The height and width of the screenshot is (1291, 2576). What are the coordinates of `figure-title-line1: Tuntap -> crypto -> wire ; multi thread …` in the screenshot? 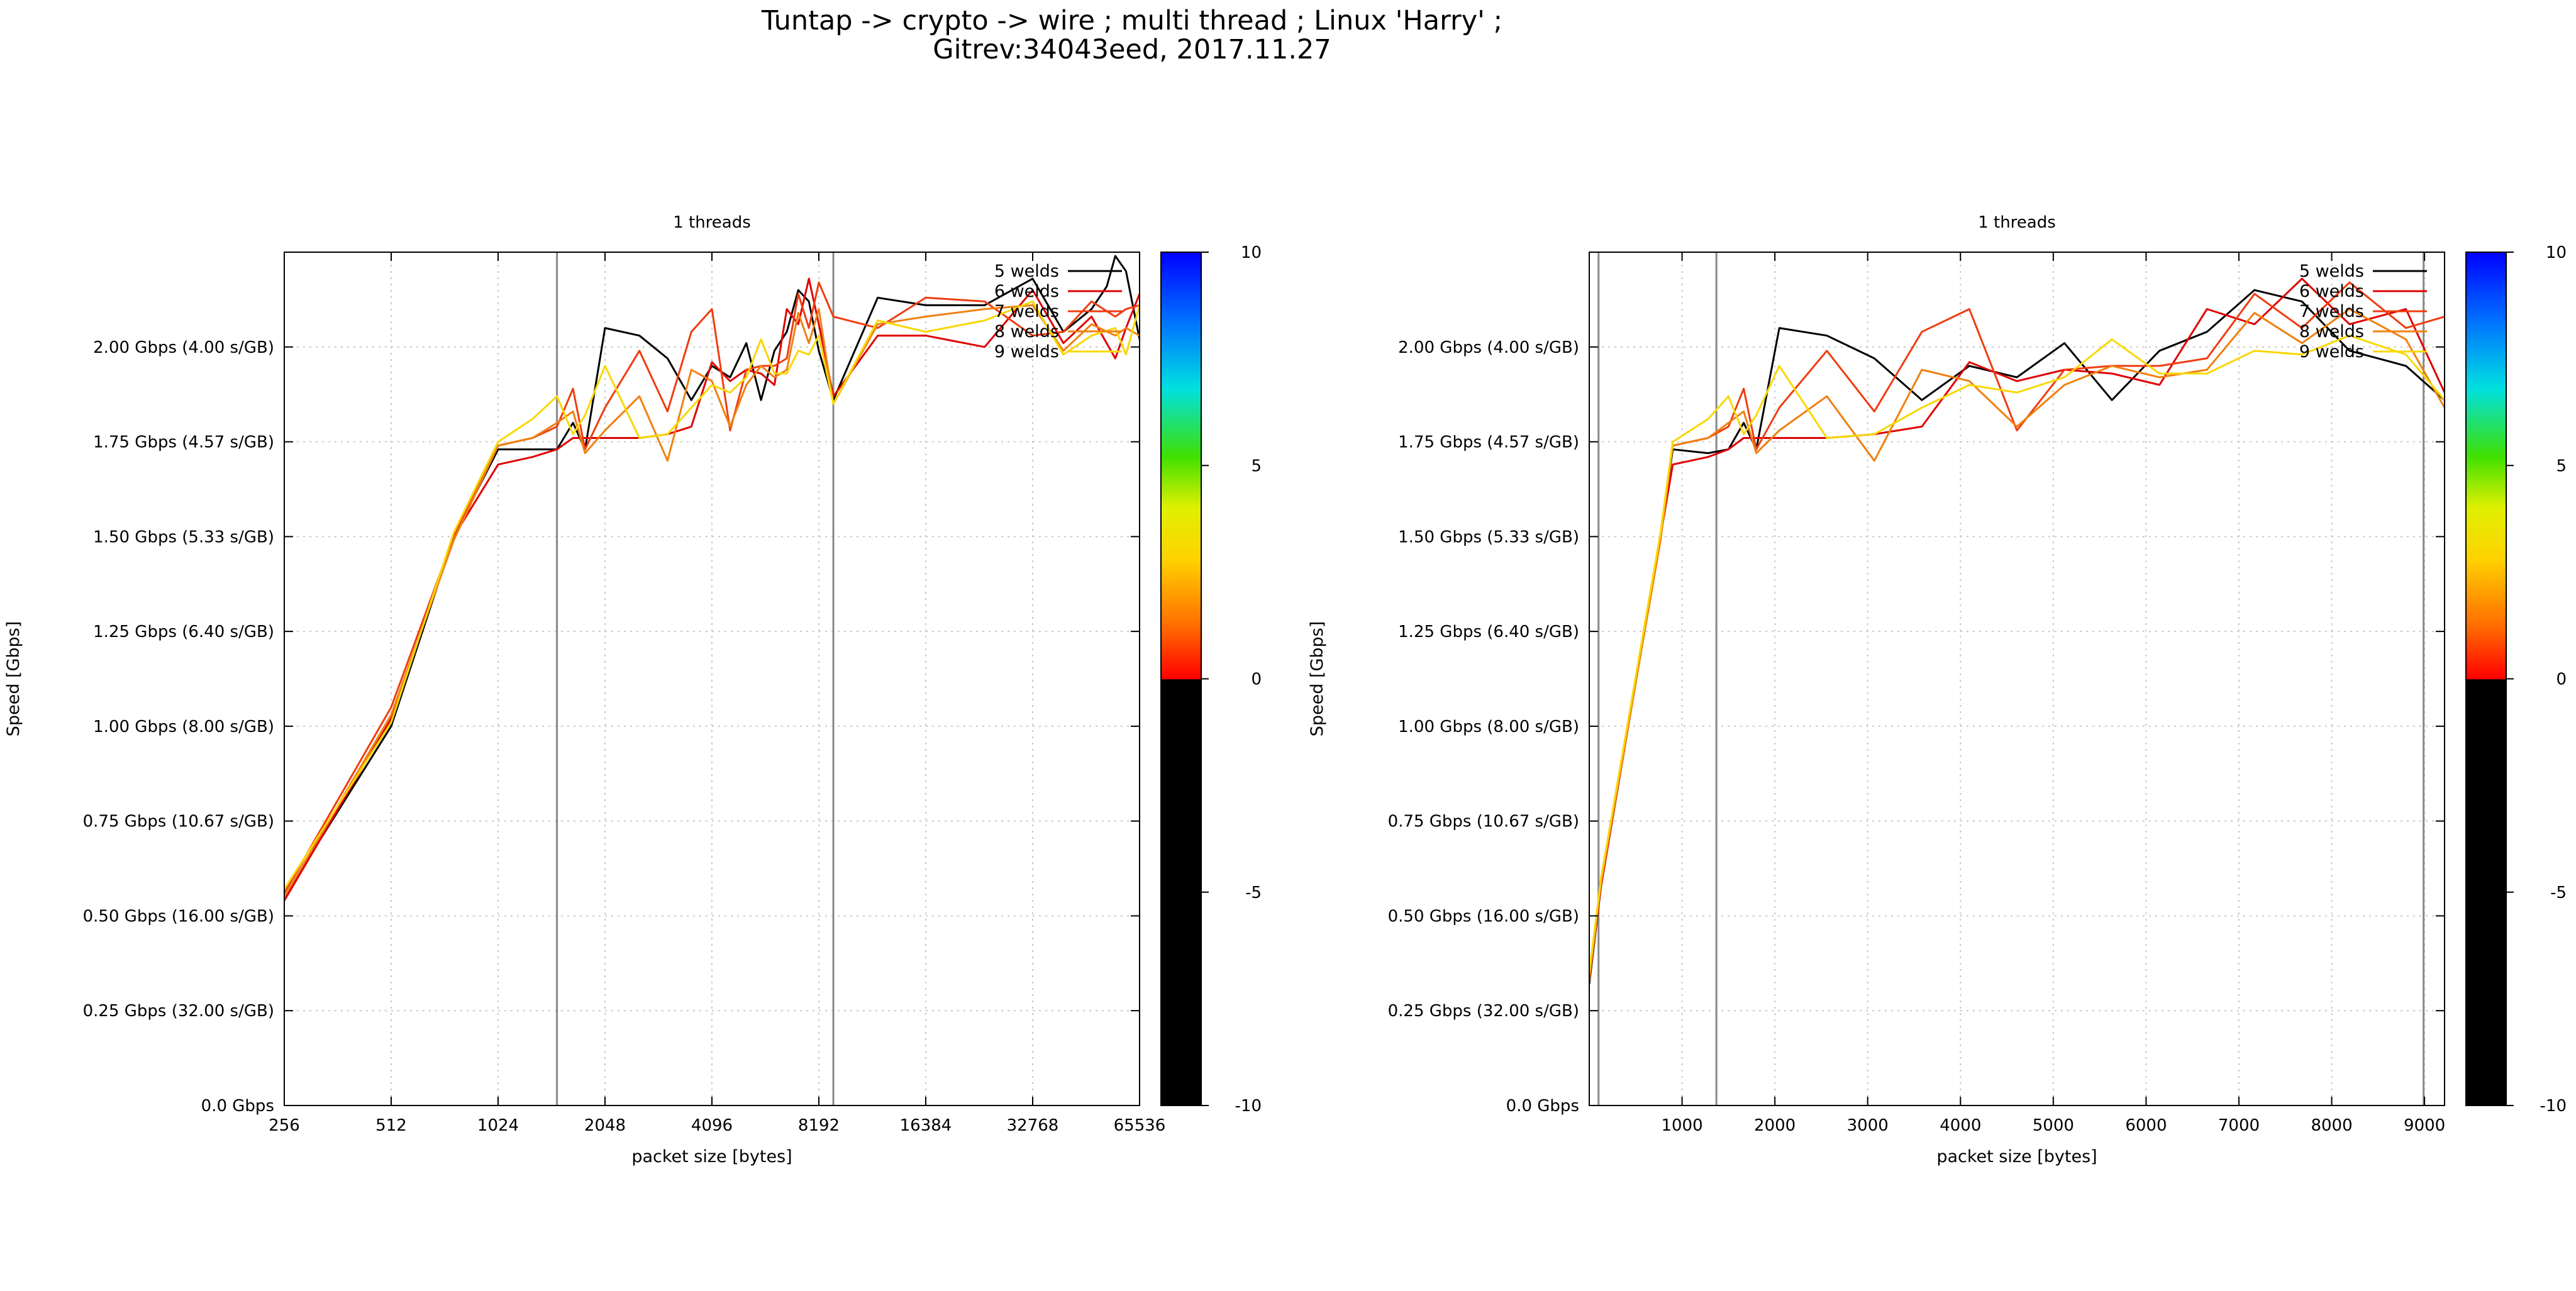 It's located at (1131, 20).